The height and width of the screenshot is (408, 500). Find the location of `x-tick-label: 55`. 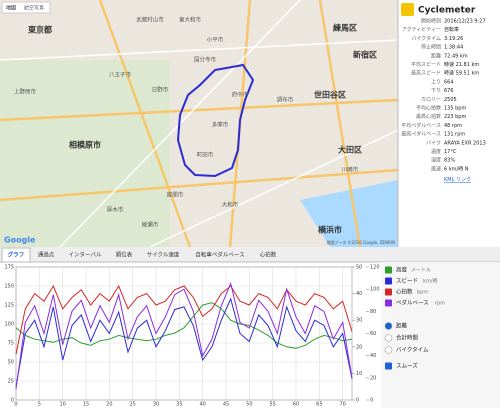

x-tick-label: 55 is located at coordinates (272, 405).